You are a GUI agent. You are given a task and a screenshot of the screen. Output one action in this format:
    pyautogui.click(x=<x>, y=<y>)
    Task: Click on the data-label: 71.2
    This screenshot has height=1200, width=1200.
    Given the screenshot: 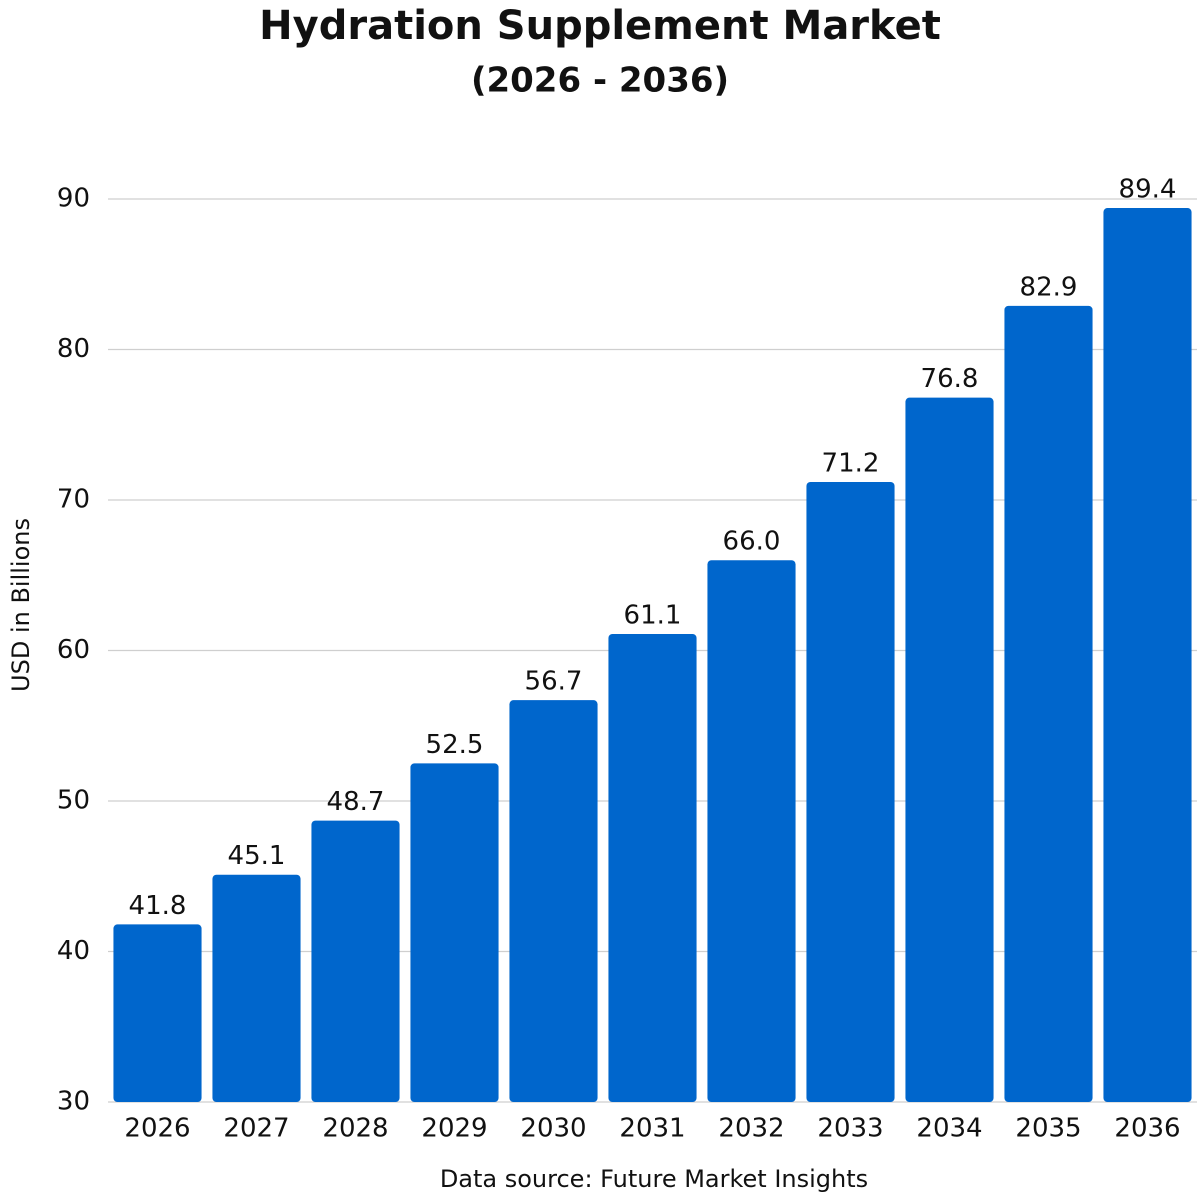 What is the action you would take?
    pyautogui.click(x=851, y=463)
    